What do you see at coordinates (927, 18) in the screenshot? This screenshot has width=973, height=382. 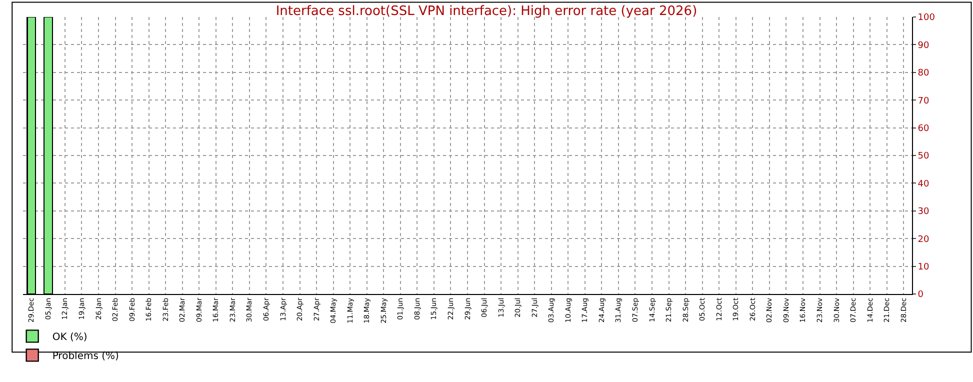 I see `y-tick-label: 100` at bounding box center [927, 18].